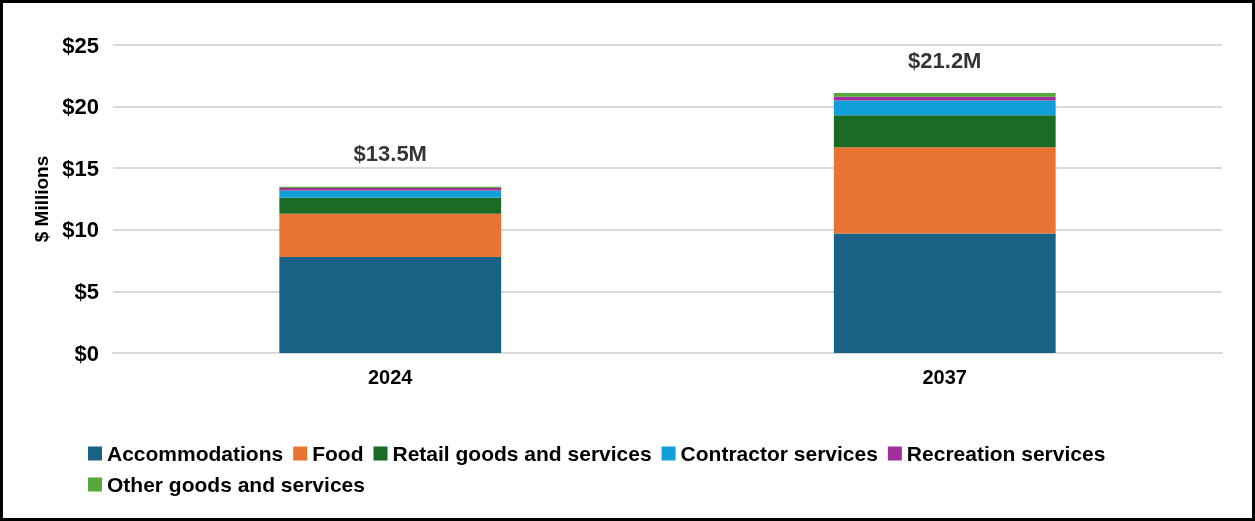 The width and height of the screenshot is (1255, 521). I want to click on y-tick-label: $20, so click(80, 107).